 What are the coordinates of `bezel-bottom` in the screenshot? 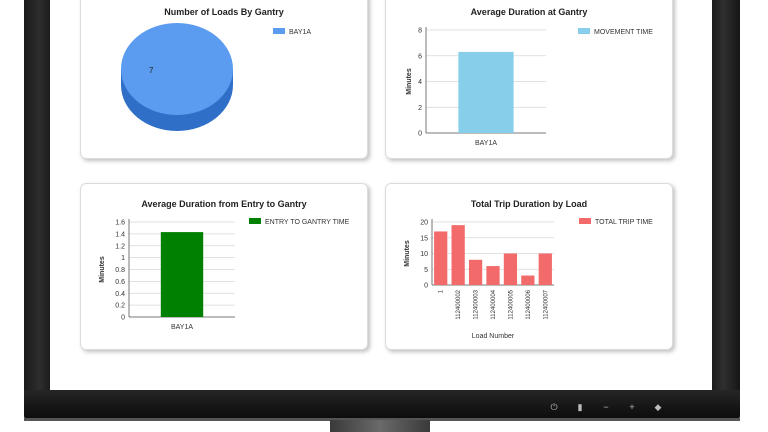 It's located at (382, 405).